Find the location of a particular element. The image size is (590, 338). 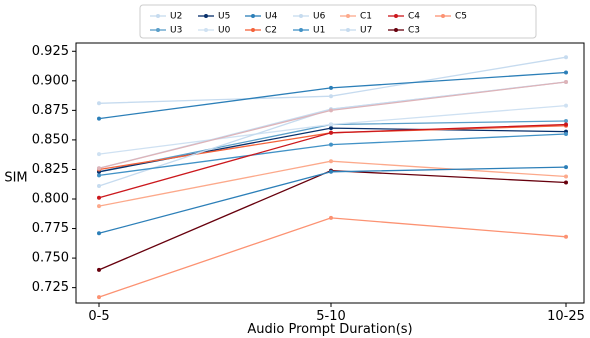

y-tick-label: 0.925 is located at coordinates (50, 51).